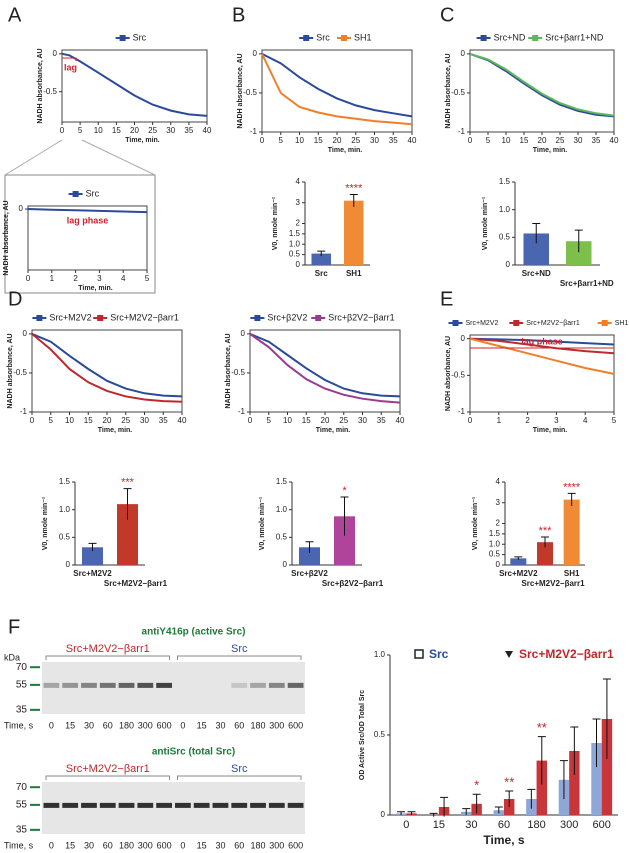 This screenshot has height=853, width=629. What do you see at coordinates (80, 130) in the screenshot?
I see `x-tick-label: 5` at bounding box center [80, 130].